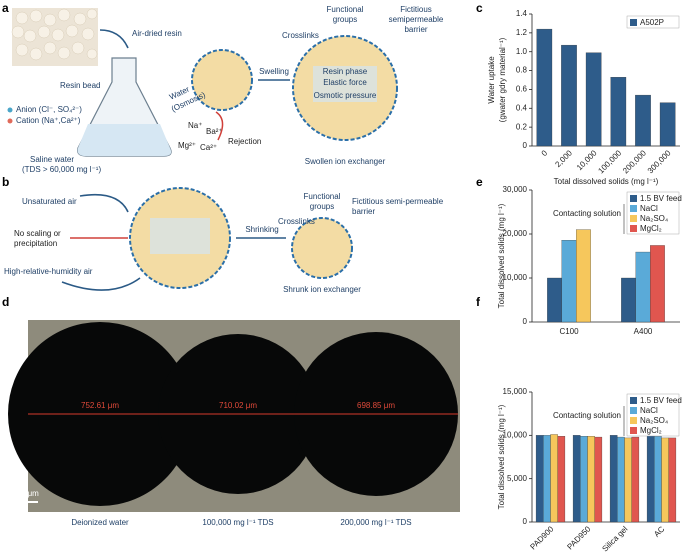 This screenshot has height=560, width=685. What do you see at coordinates (569, 331) in the screenshot?
I see `x-tick-label: C100` at bounding box center [569, 331].